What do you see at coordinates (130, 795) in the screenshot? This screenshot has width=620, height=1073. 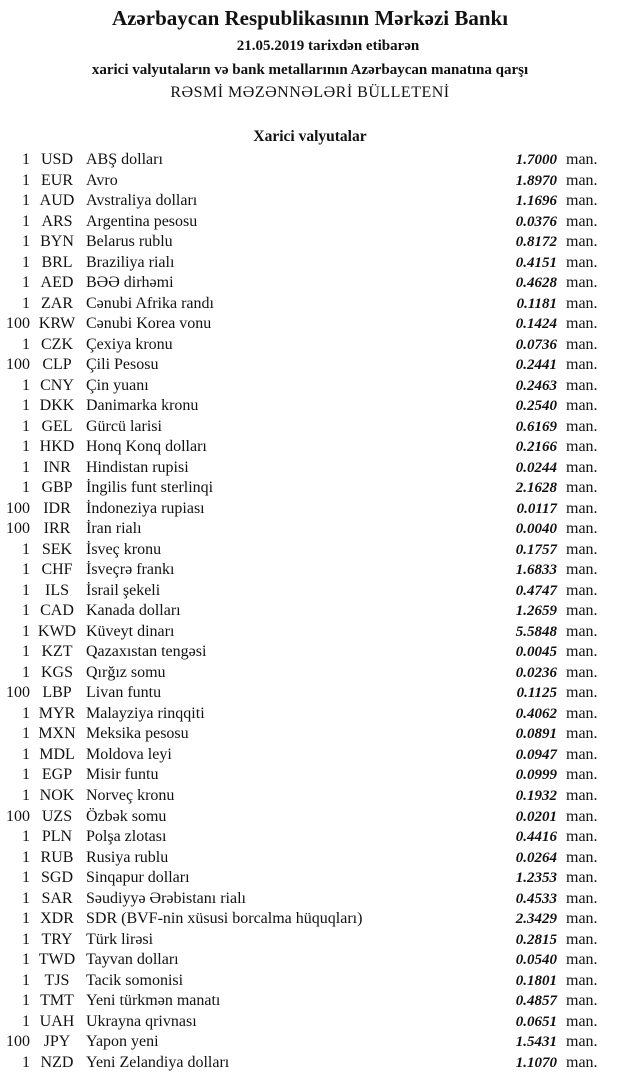 I see `currency-name: Norveç kronu` at bounding box center [130, 795].